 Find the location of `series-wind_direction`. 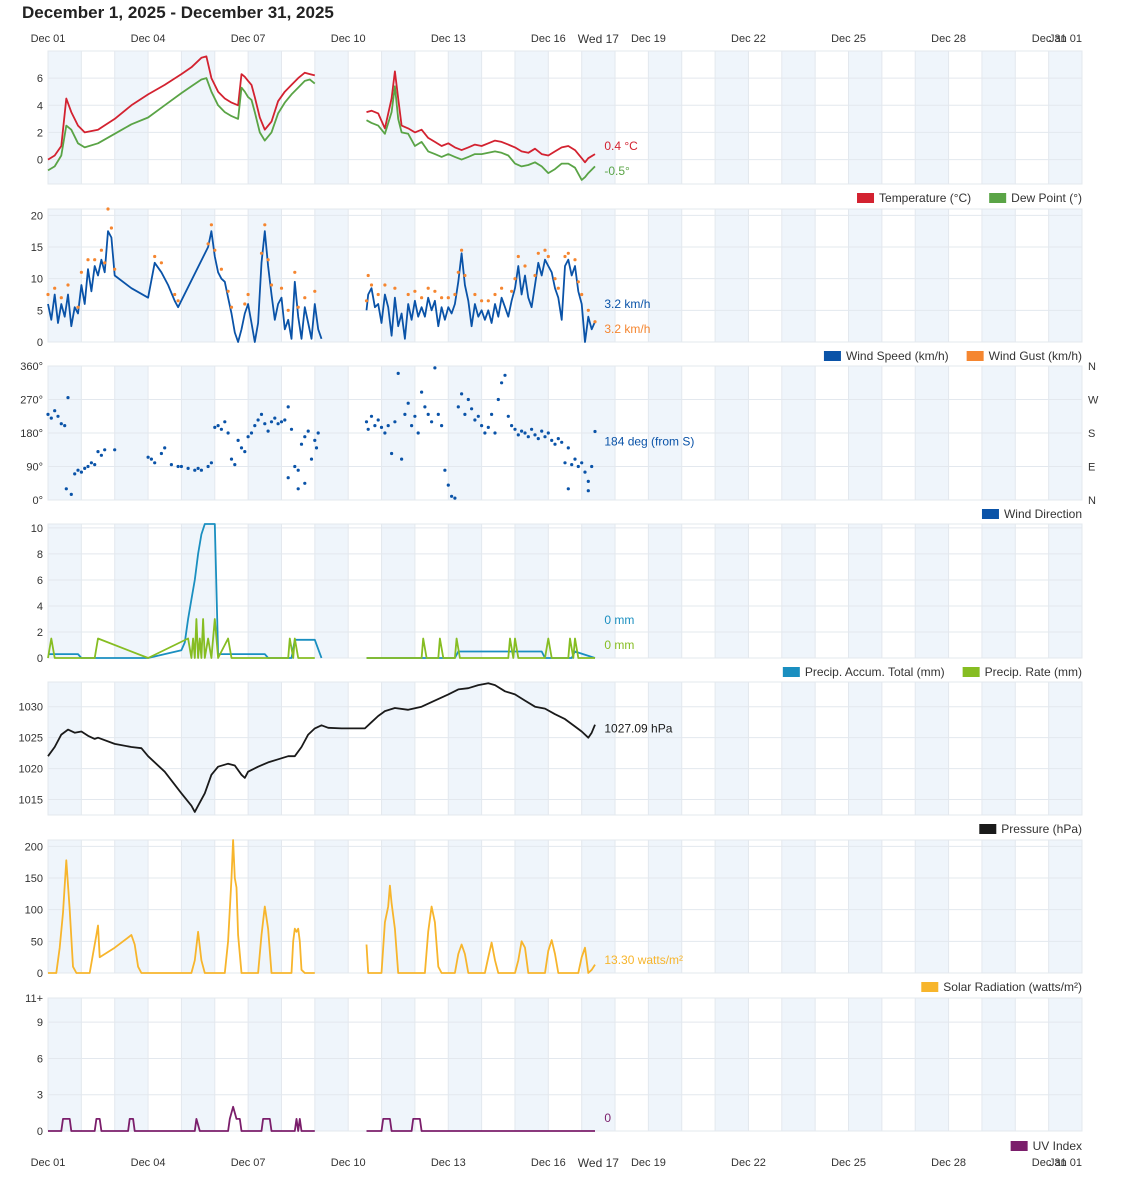

series-wind_direction is located at coordinates (321, 433).